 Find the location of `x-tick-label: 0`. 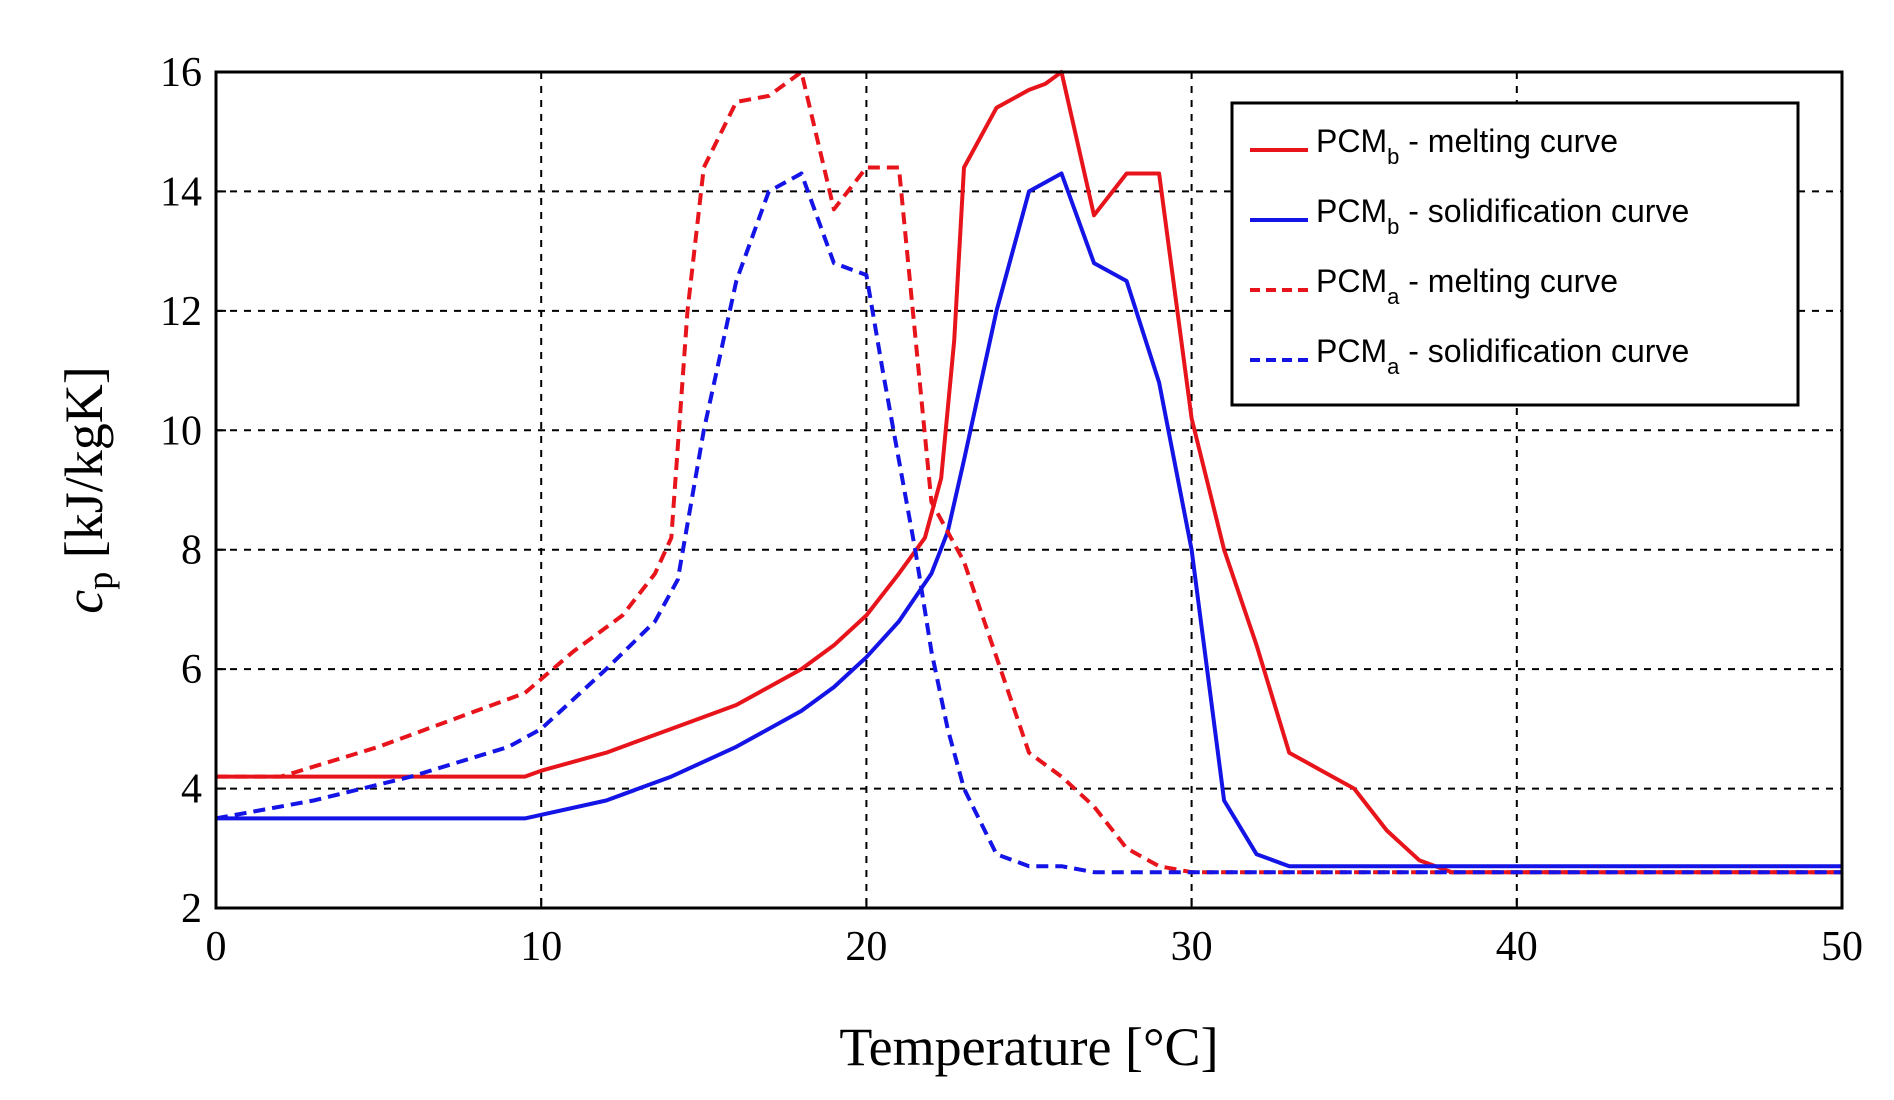

x-tick-label: 0 is located at coordinates (216, 947).